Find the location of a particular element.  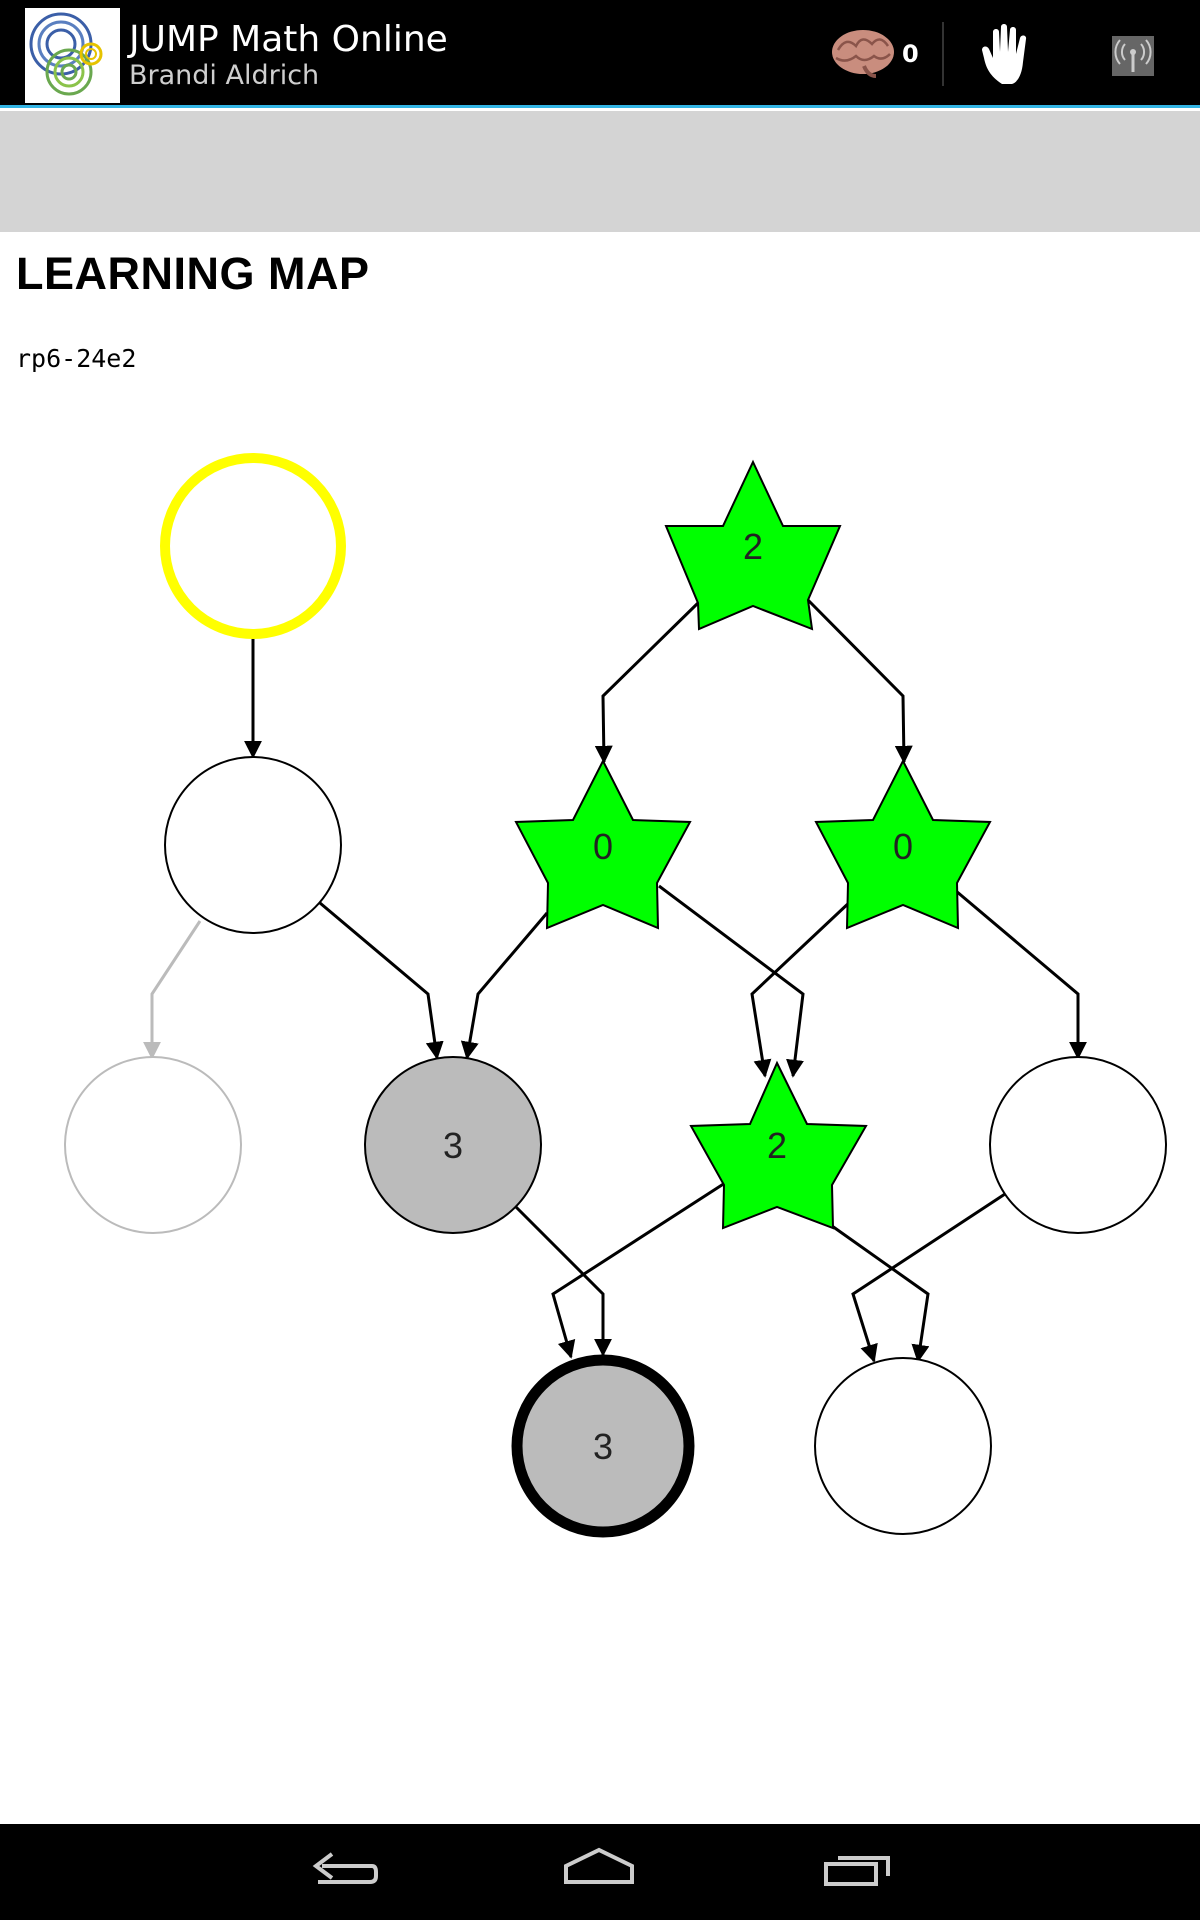

map-node-grey-bold is located at coordinates (603, 1446).